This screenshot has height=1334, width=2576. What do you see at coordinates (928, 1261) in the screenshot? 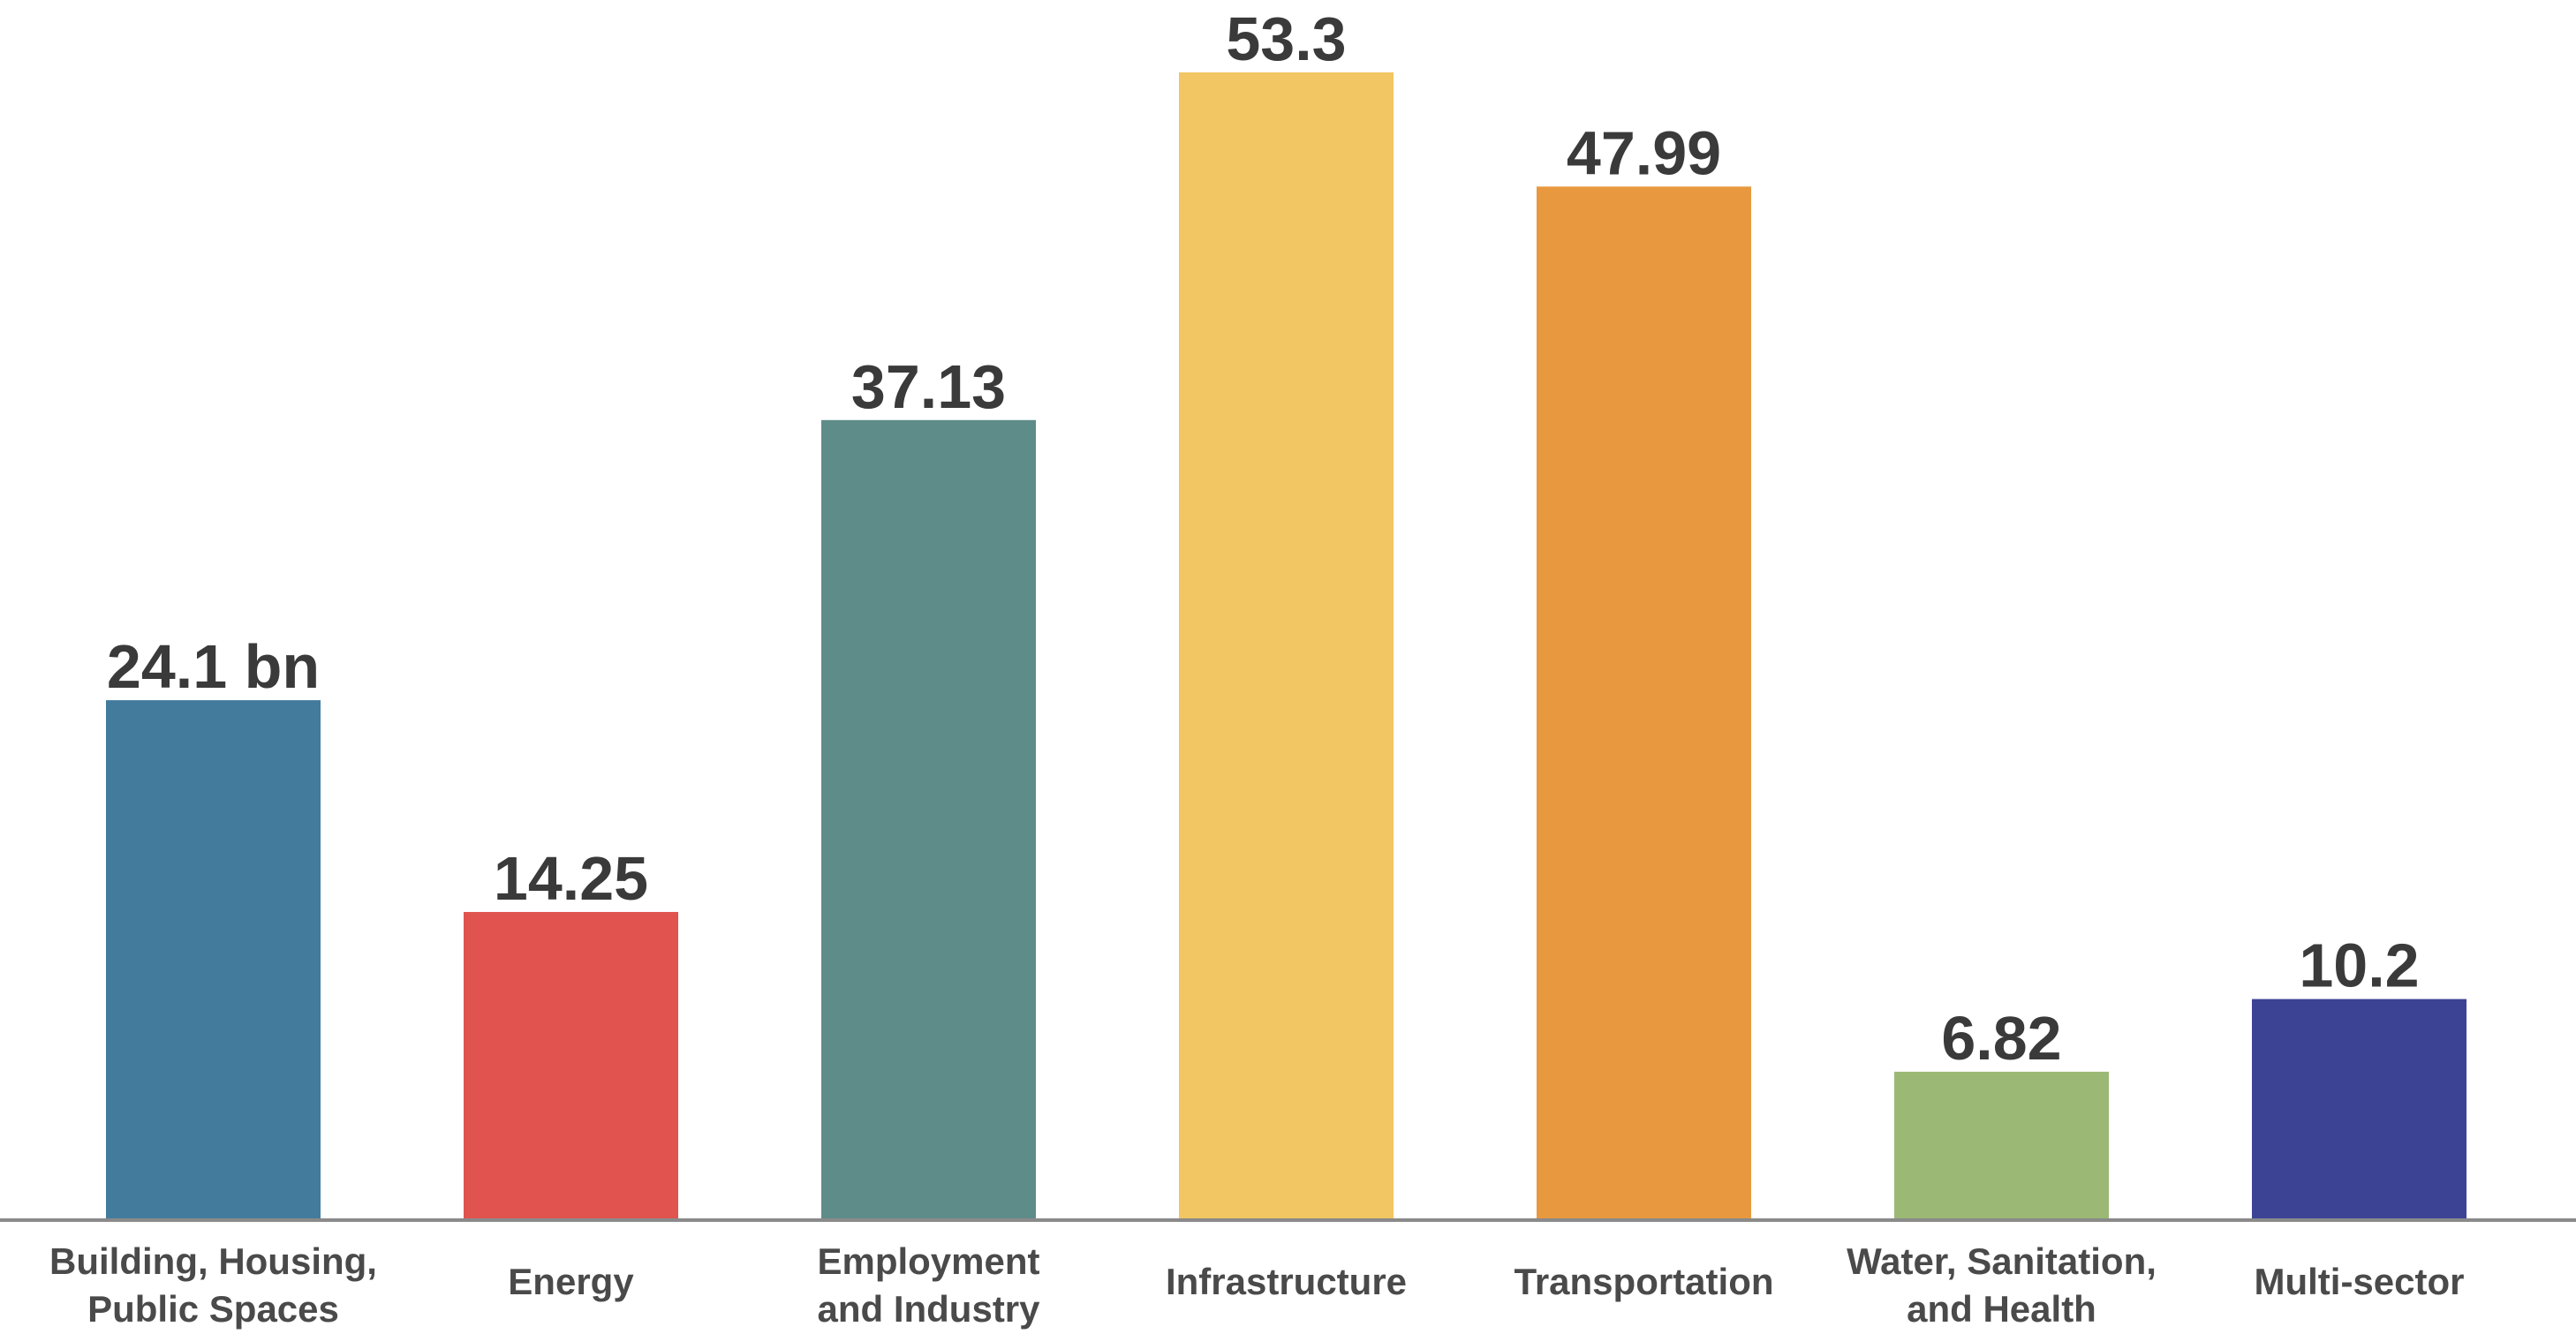
I see `category-label-2-line-0: Employment` at bounding box center [928, 1261].